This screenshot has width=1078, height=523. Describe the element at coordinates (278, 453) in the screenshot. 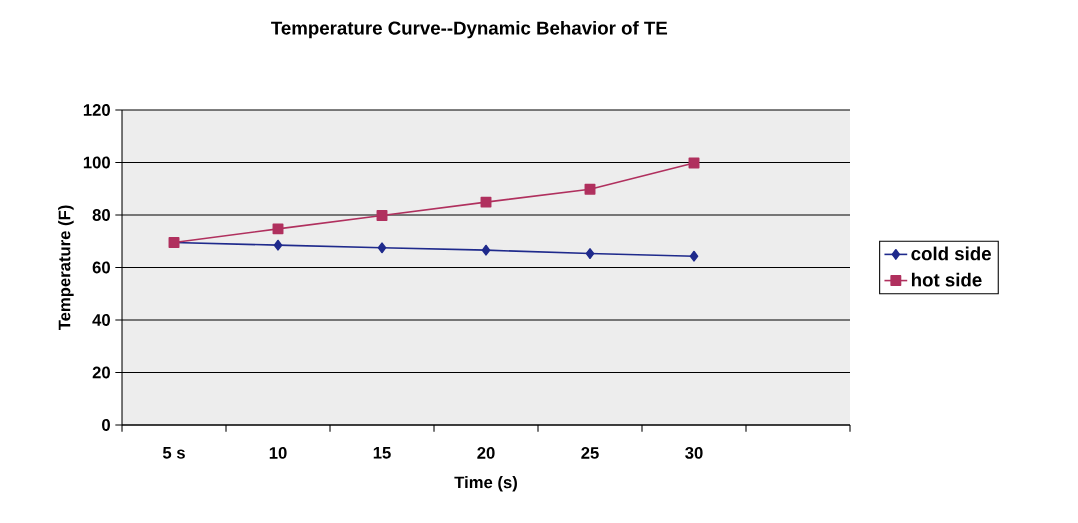

I see `x-tick-label: 10` at that location.